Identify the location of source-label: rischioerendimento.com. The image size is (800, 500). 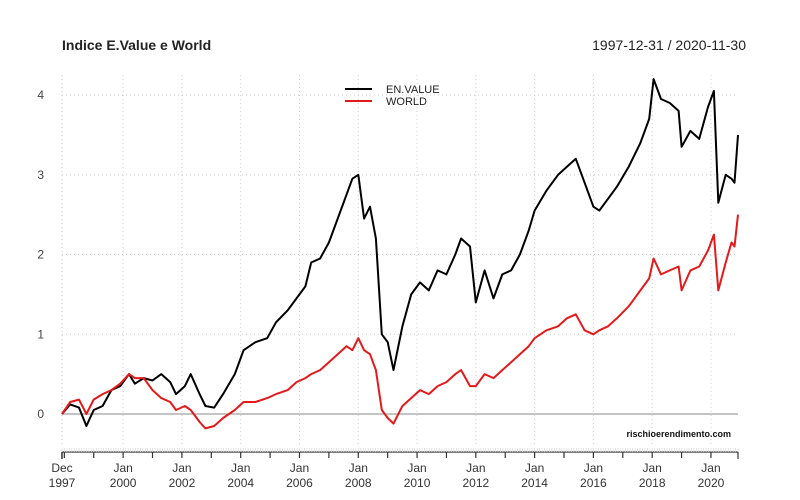
(678, 434).